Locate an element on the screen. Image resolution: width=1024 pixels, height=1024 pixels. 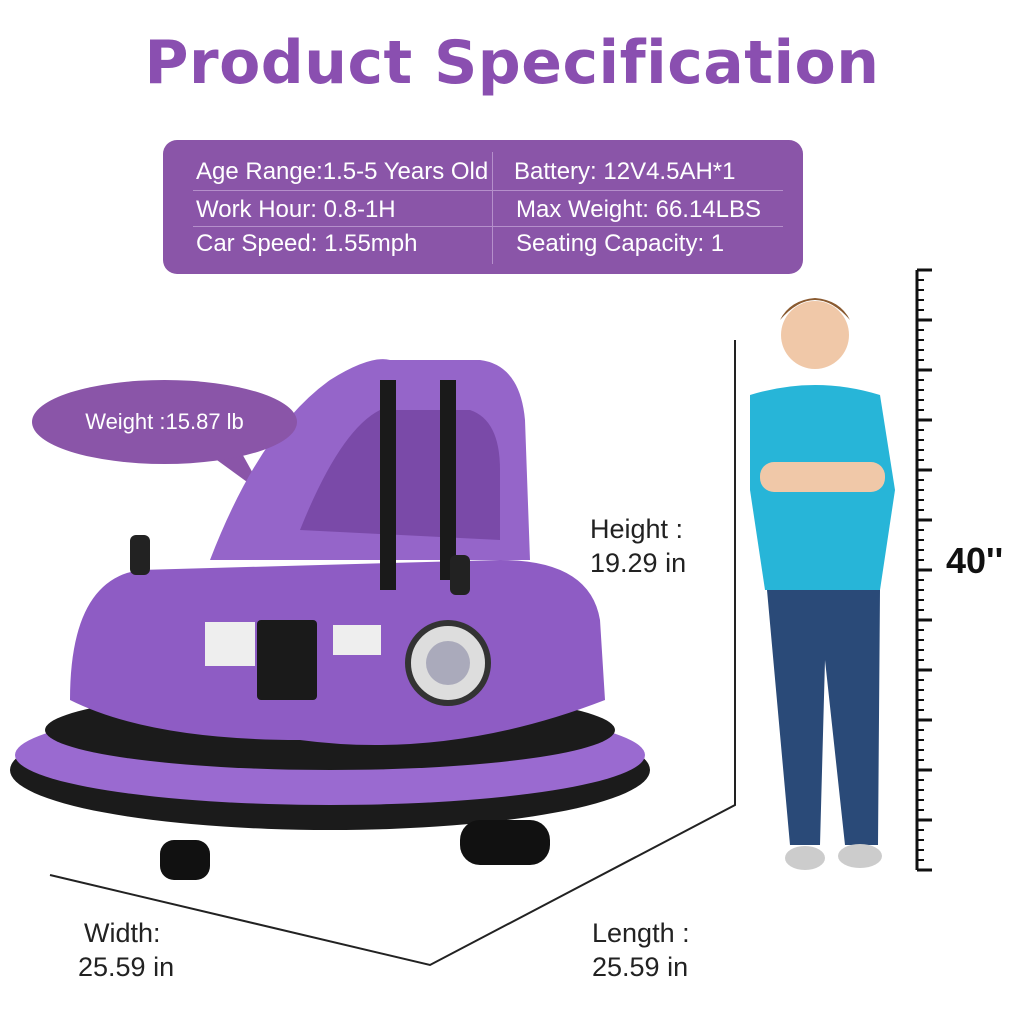
length-dimension: Length : 25.59 in is located at coordinates (641, 950).